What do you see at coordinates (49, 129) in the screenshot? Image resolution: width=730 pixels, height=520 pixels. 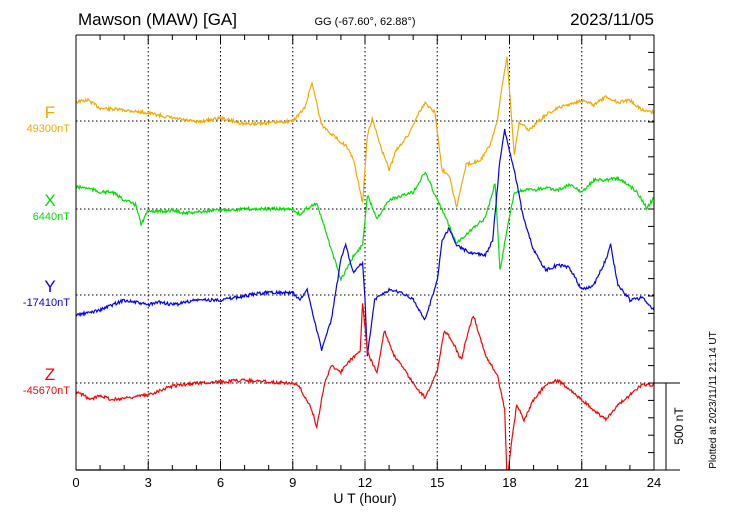 I see `series-baseline-f: 49300nT` at bounding box center [49, 129].